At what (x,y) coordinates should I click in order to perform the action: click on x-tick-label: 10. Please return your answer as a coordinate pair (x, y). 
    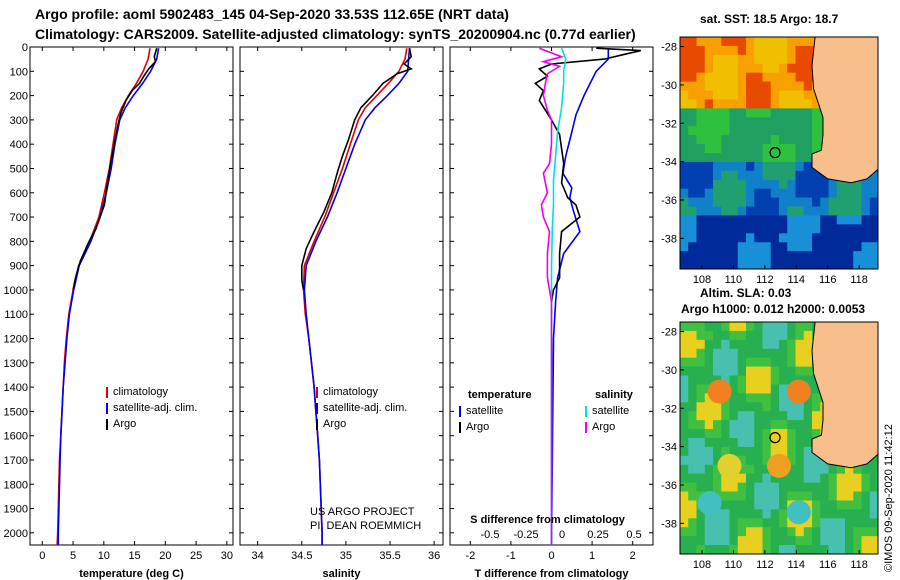
    Looking at the image, I should click on (104, 556).